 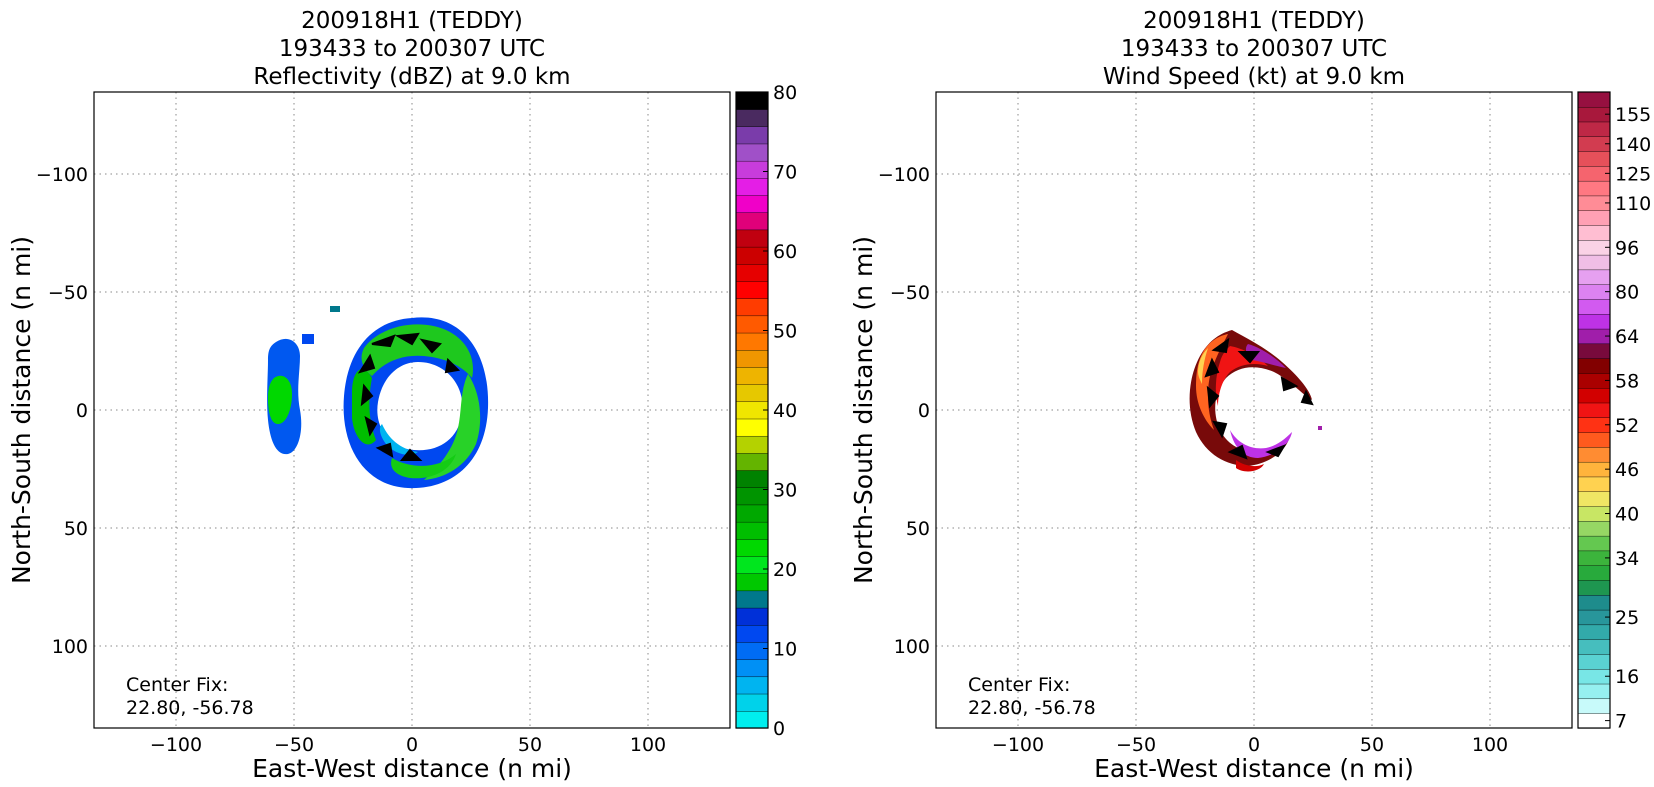 I want to click on reflectivity-ytick-label: 50, so click(x=76, y=529).